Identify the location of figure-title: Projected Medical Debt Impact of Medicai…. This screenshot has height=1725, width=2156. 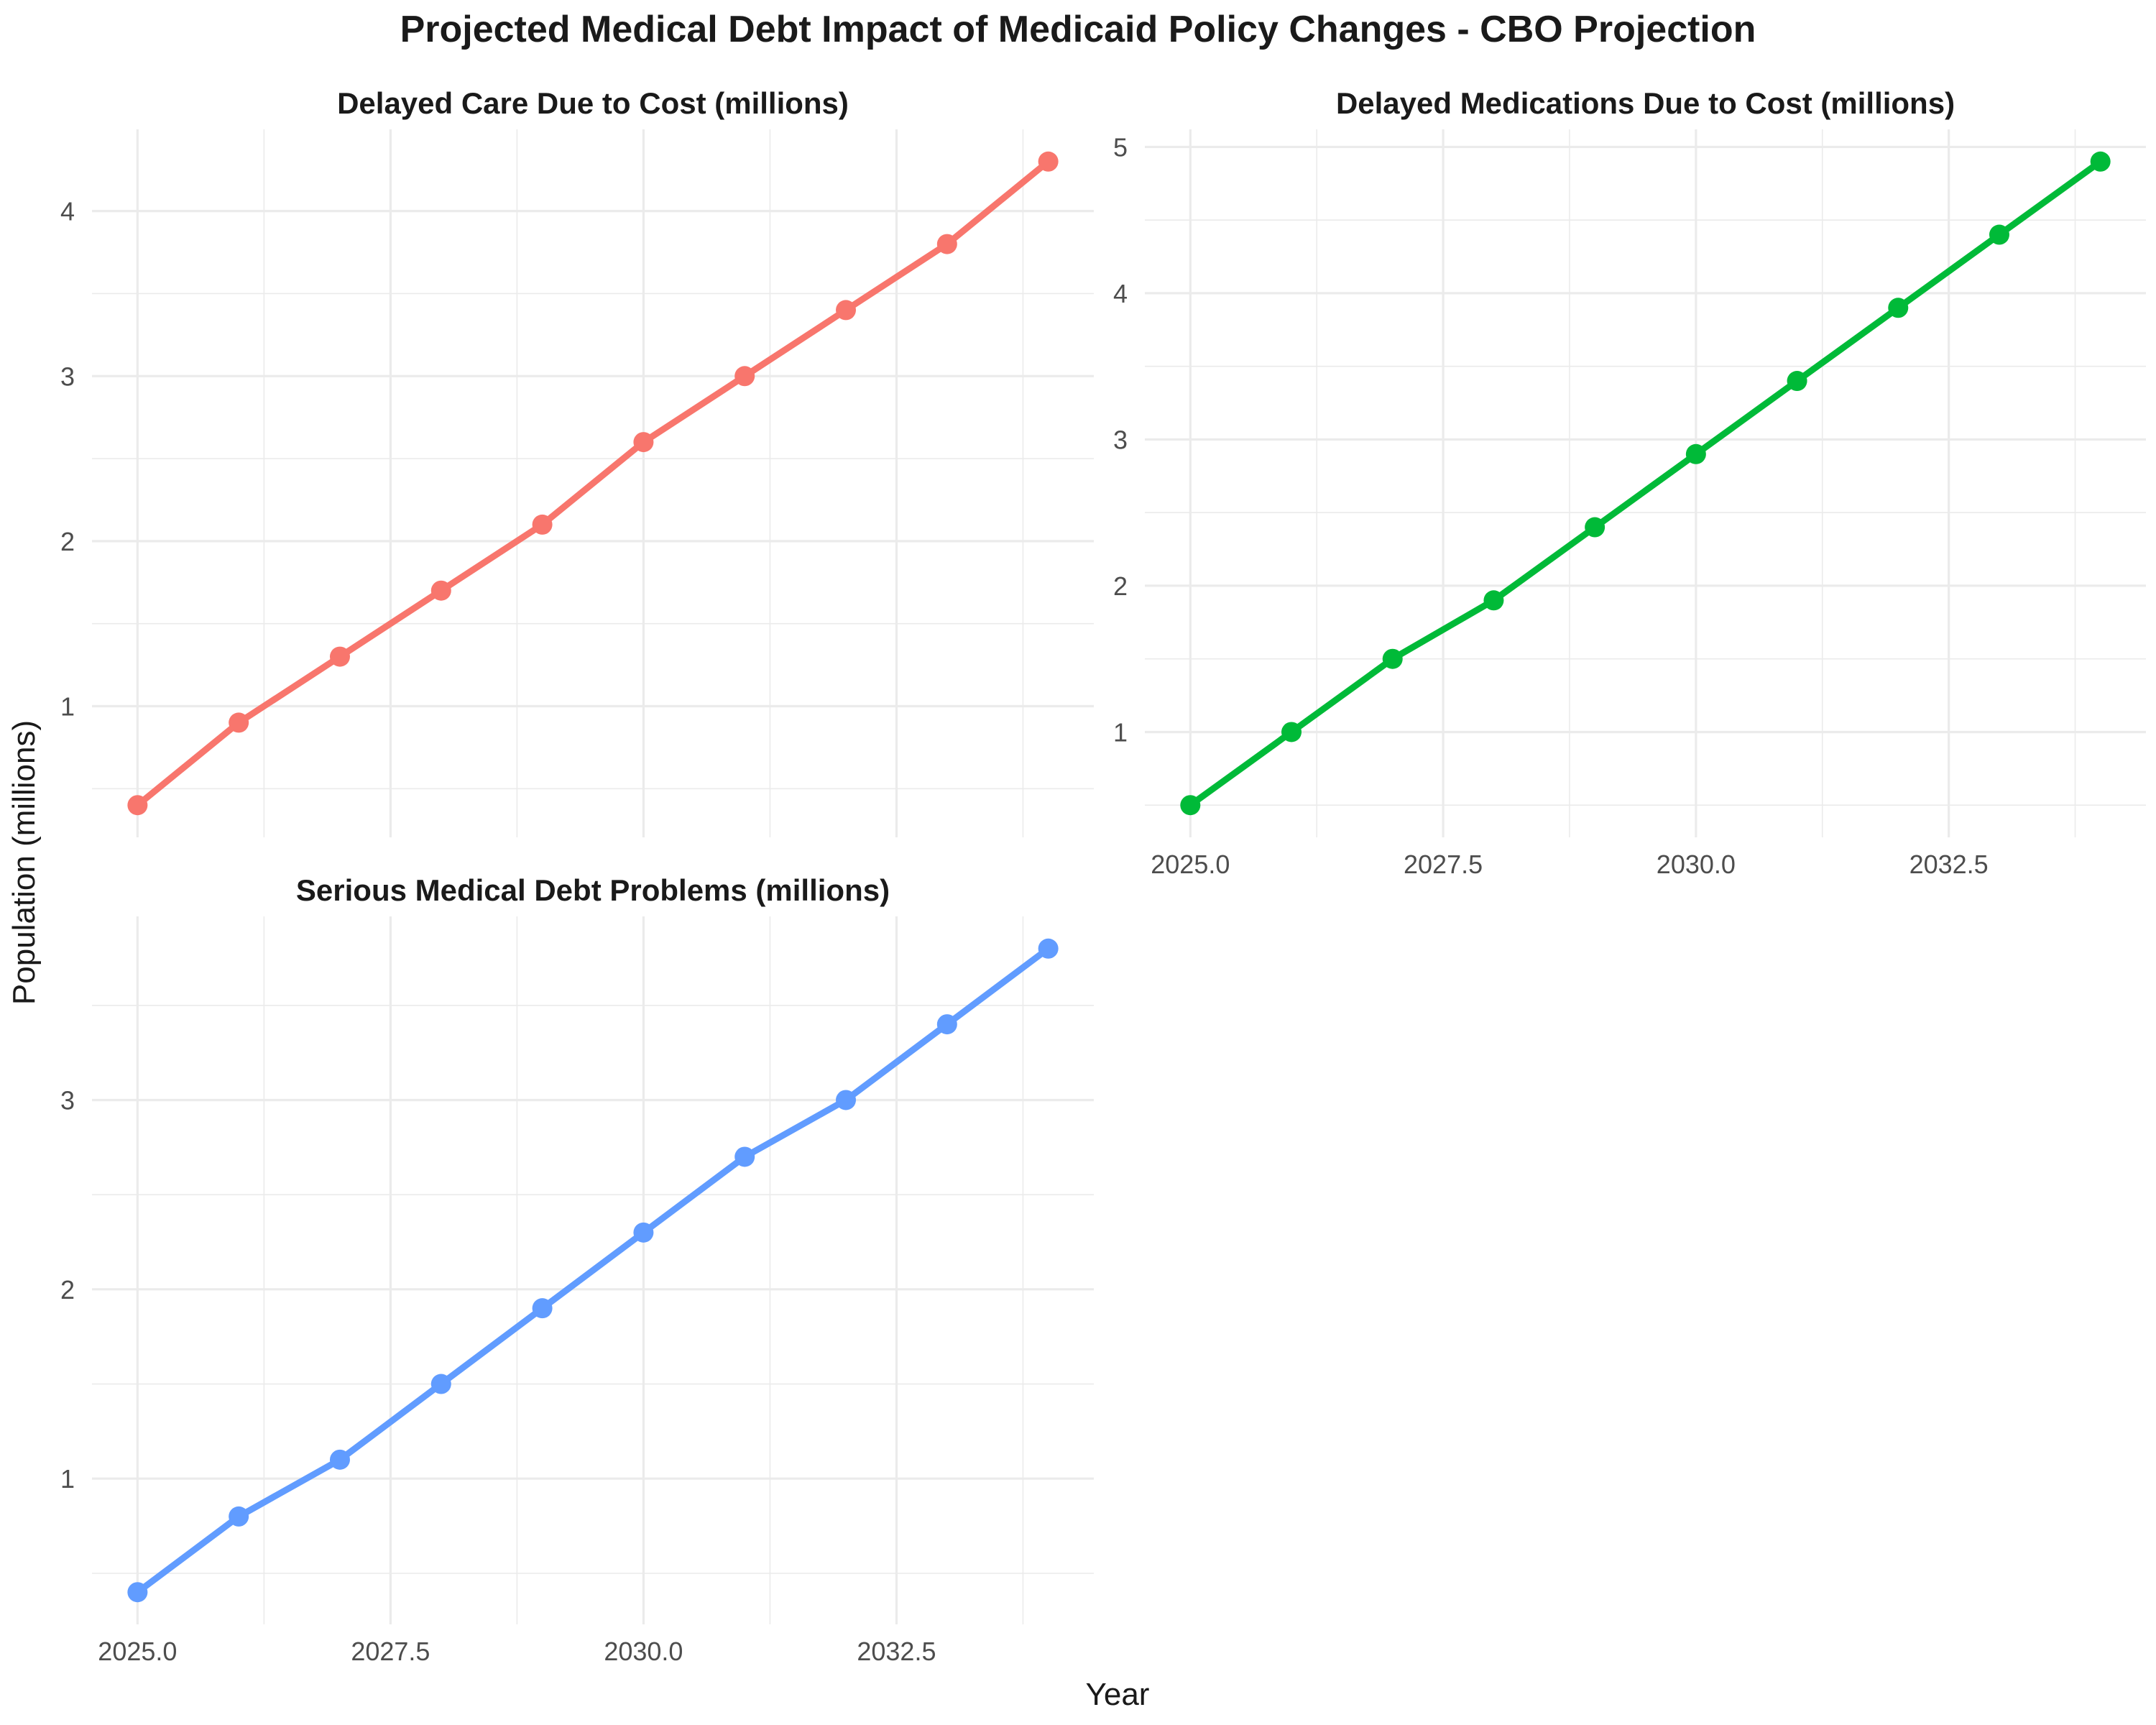
(1078, 29).